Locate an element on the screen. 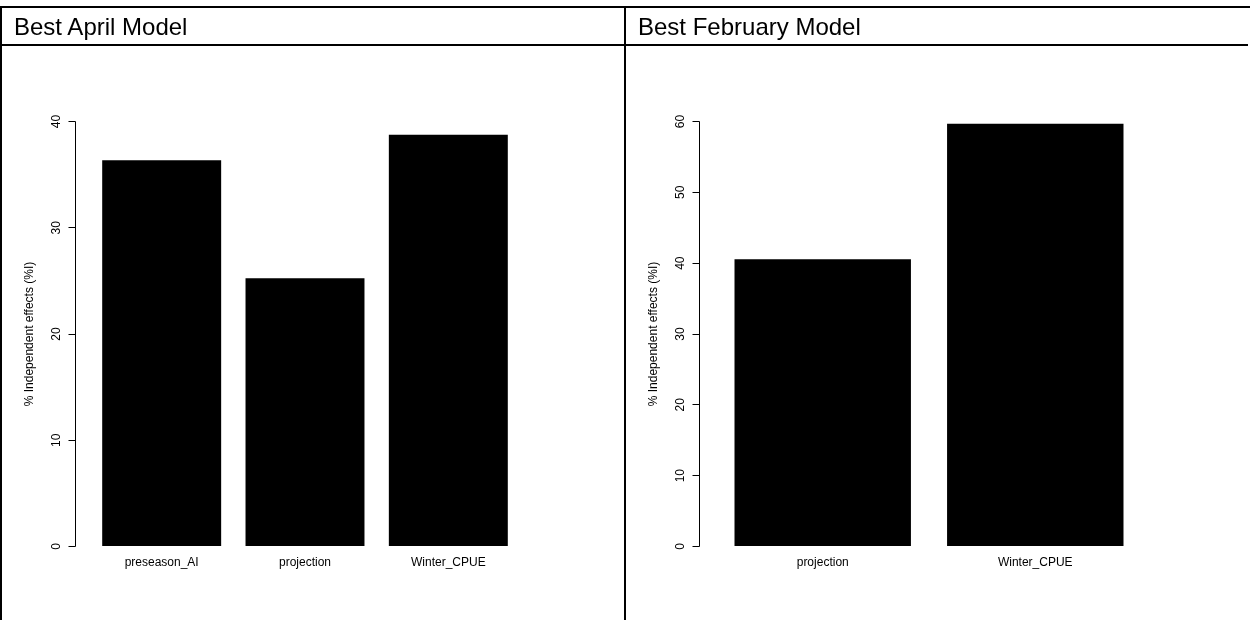 The height and width of the screenshot is (620, 1250). y-tick-label: 60 is located at coordinates (679, 121).